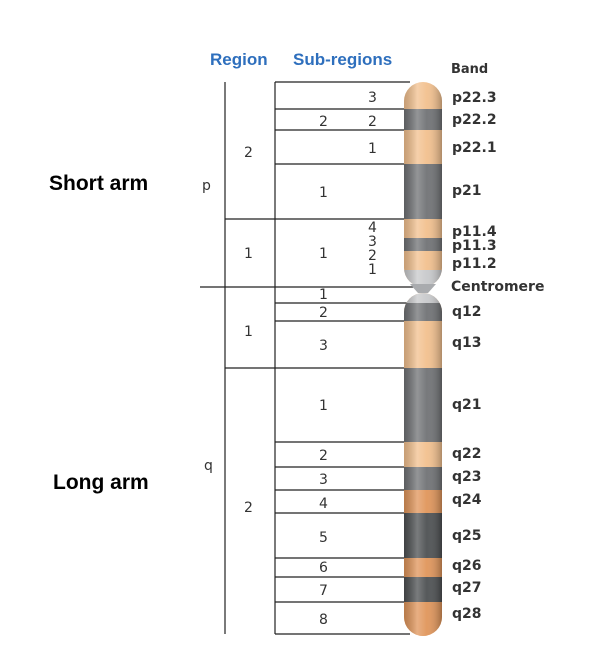  What do you see at coordinates (474, 148) in the screenshot?
I see `band-label: p22.1` at bounding box center [474, 148].